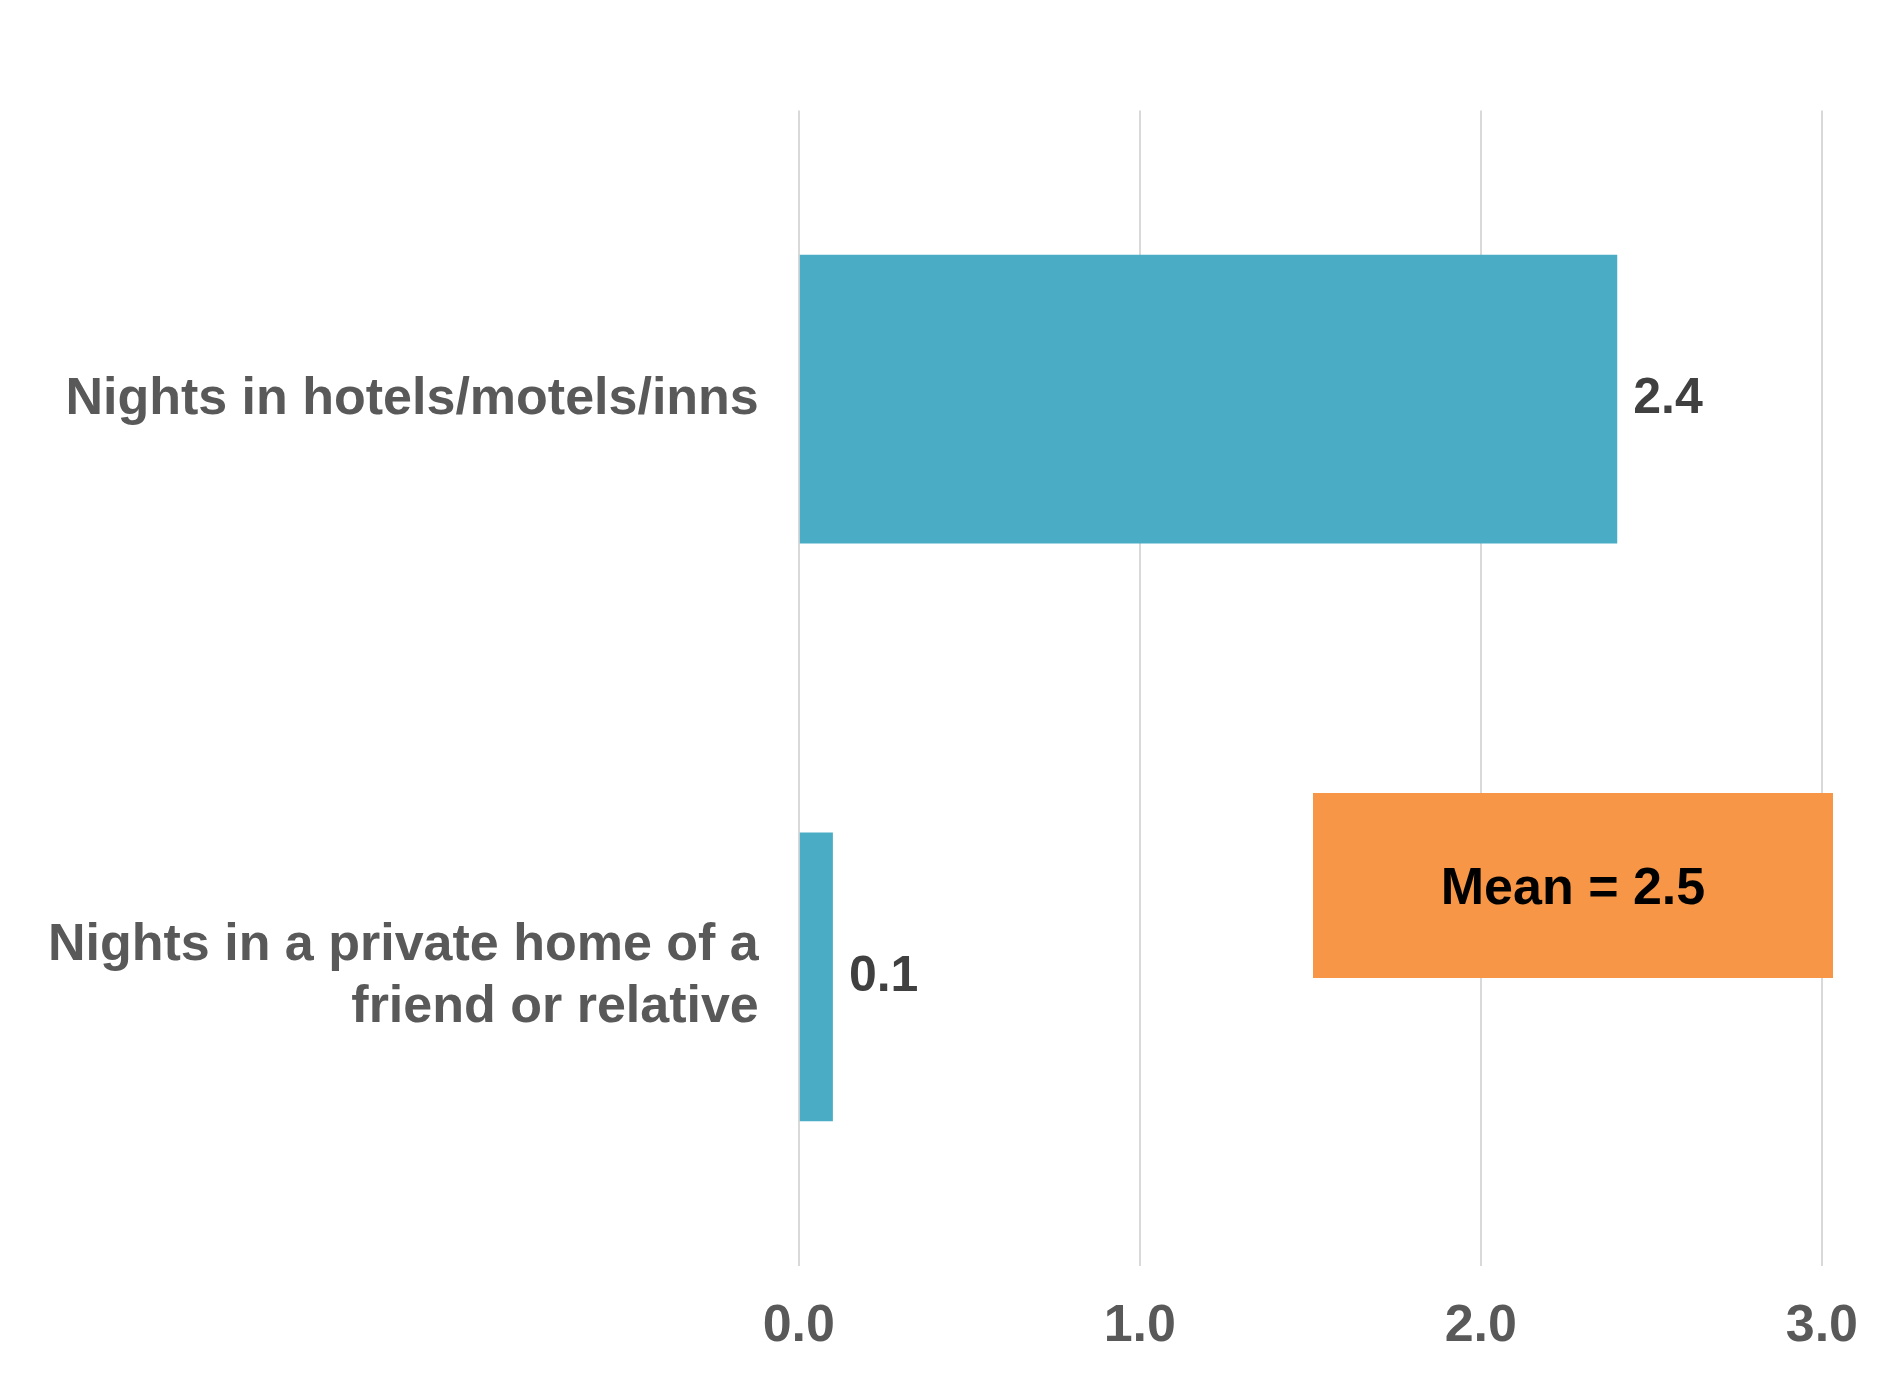 The width and height of the screenshot is (1896, 1398). What do you see at coordinates (1139, 1323) in the screenshot?
I see `x-tick-label: 1.0` at bounding box center [1139, 1323].